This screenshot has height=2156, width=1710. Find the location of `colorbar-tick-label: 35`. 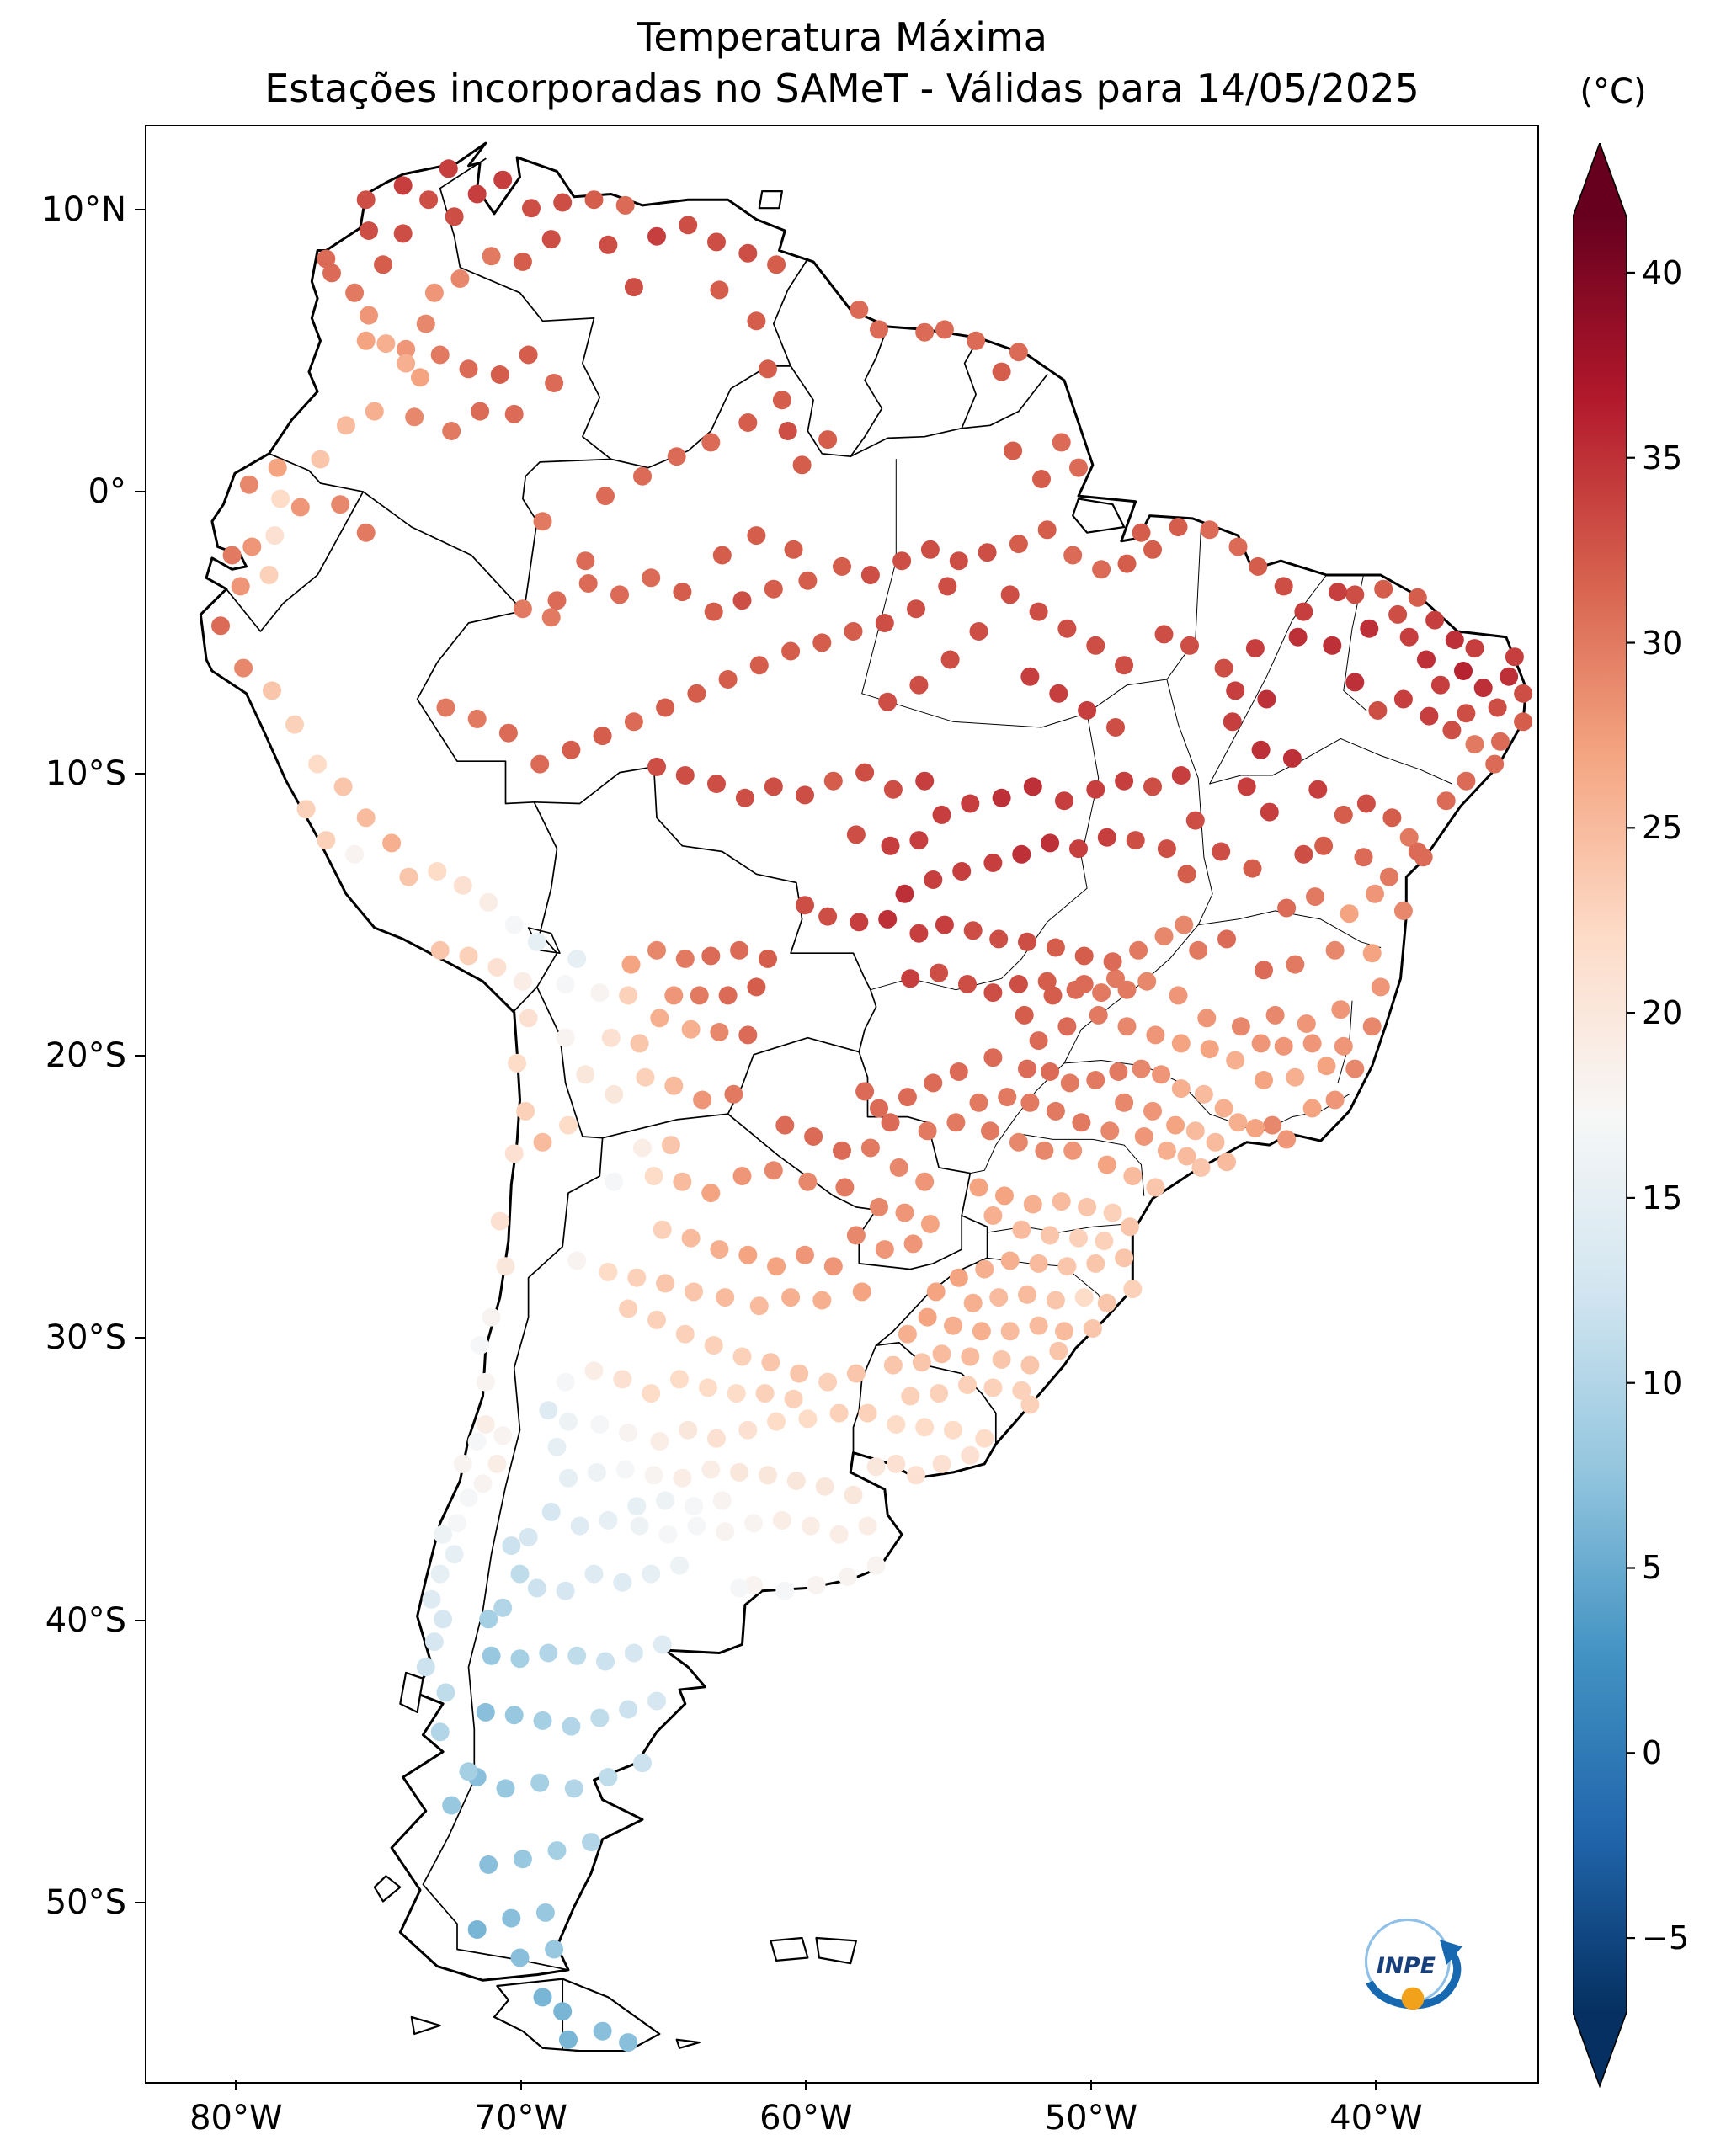

colorbar-tick-label: 35 is located at coordinates (1662, 458).